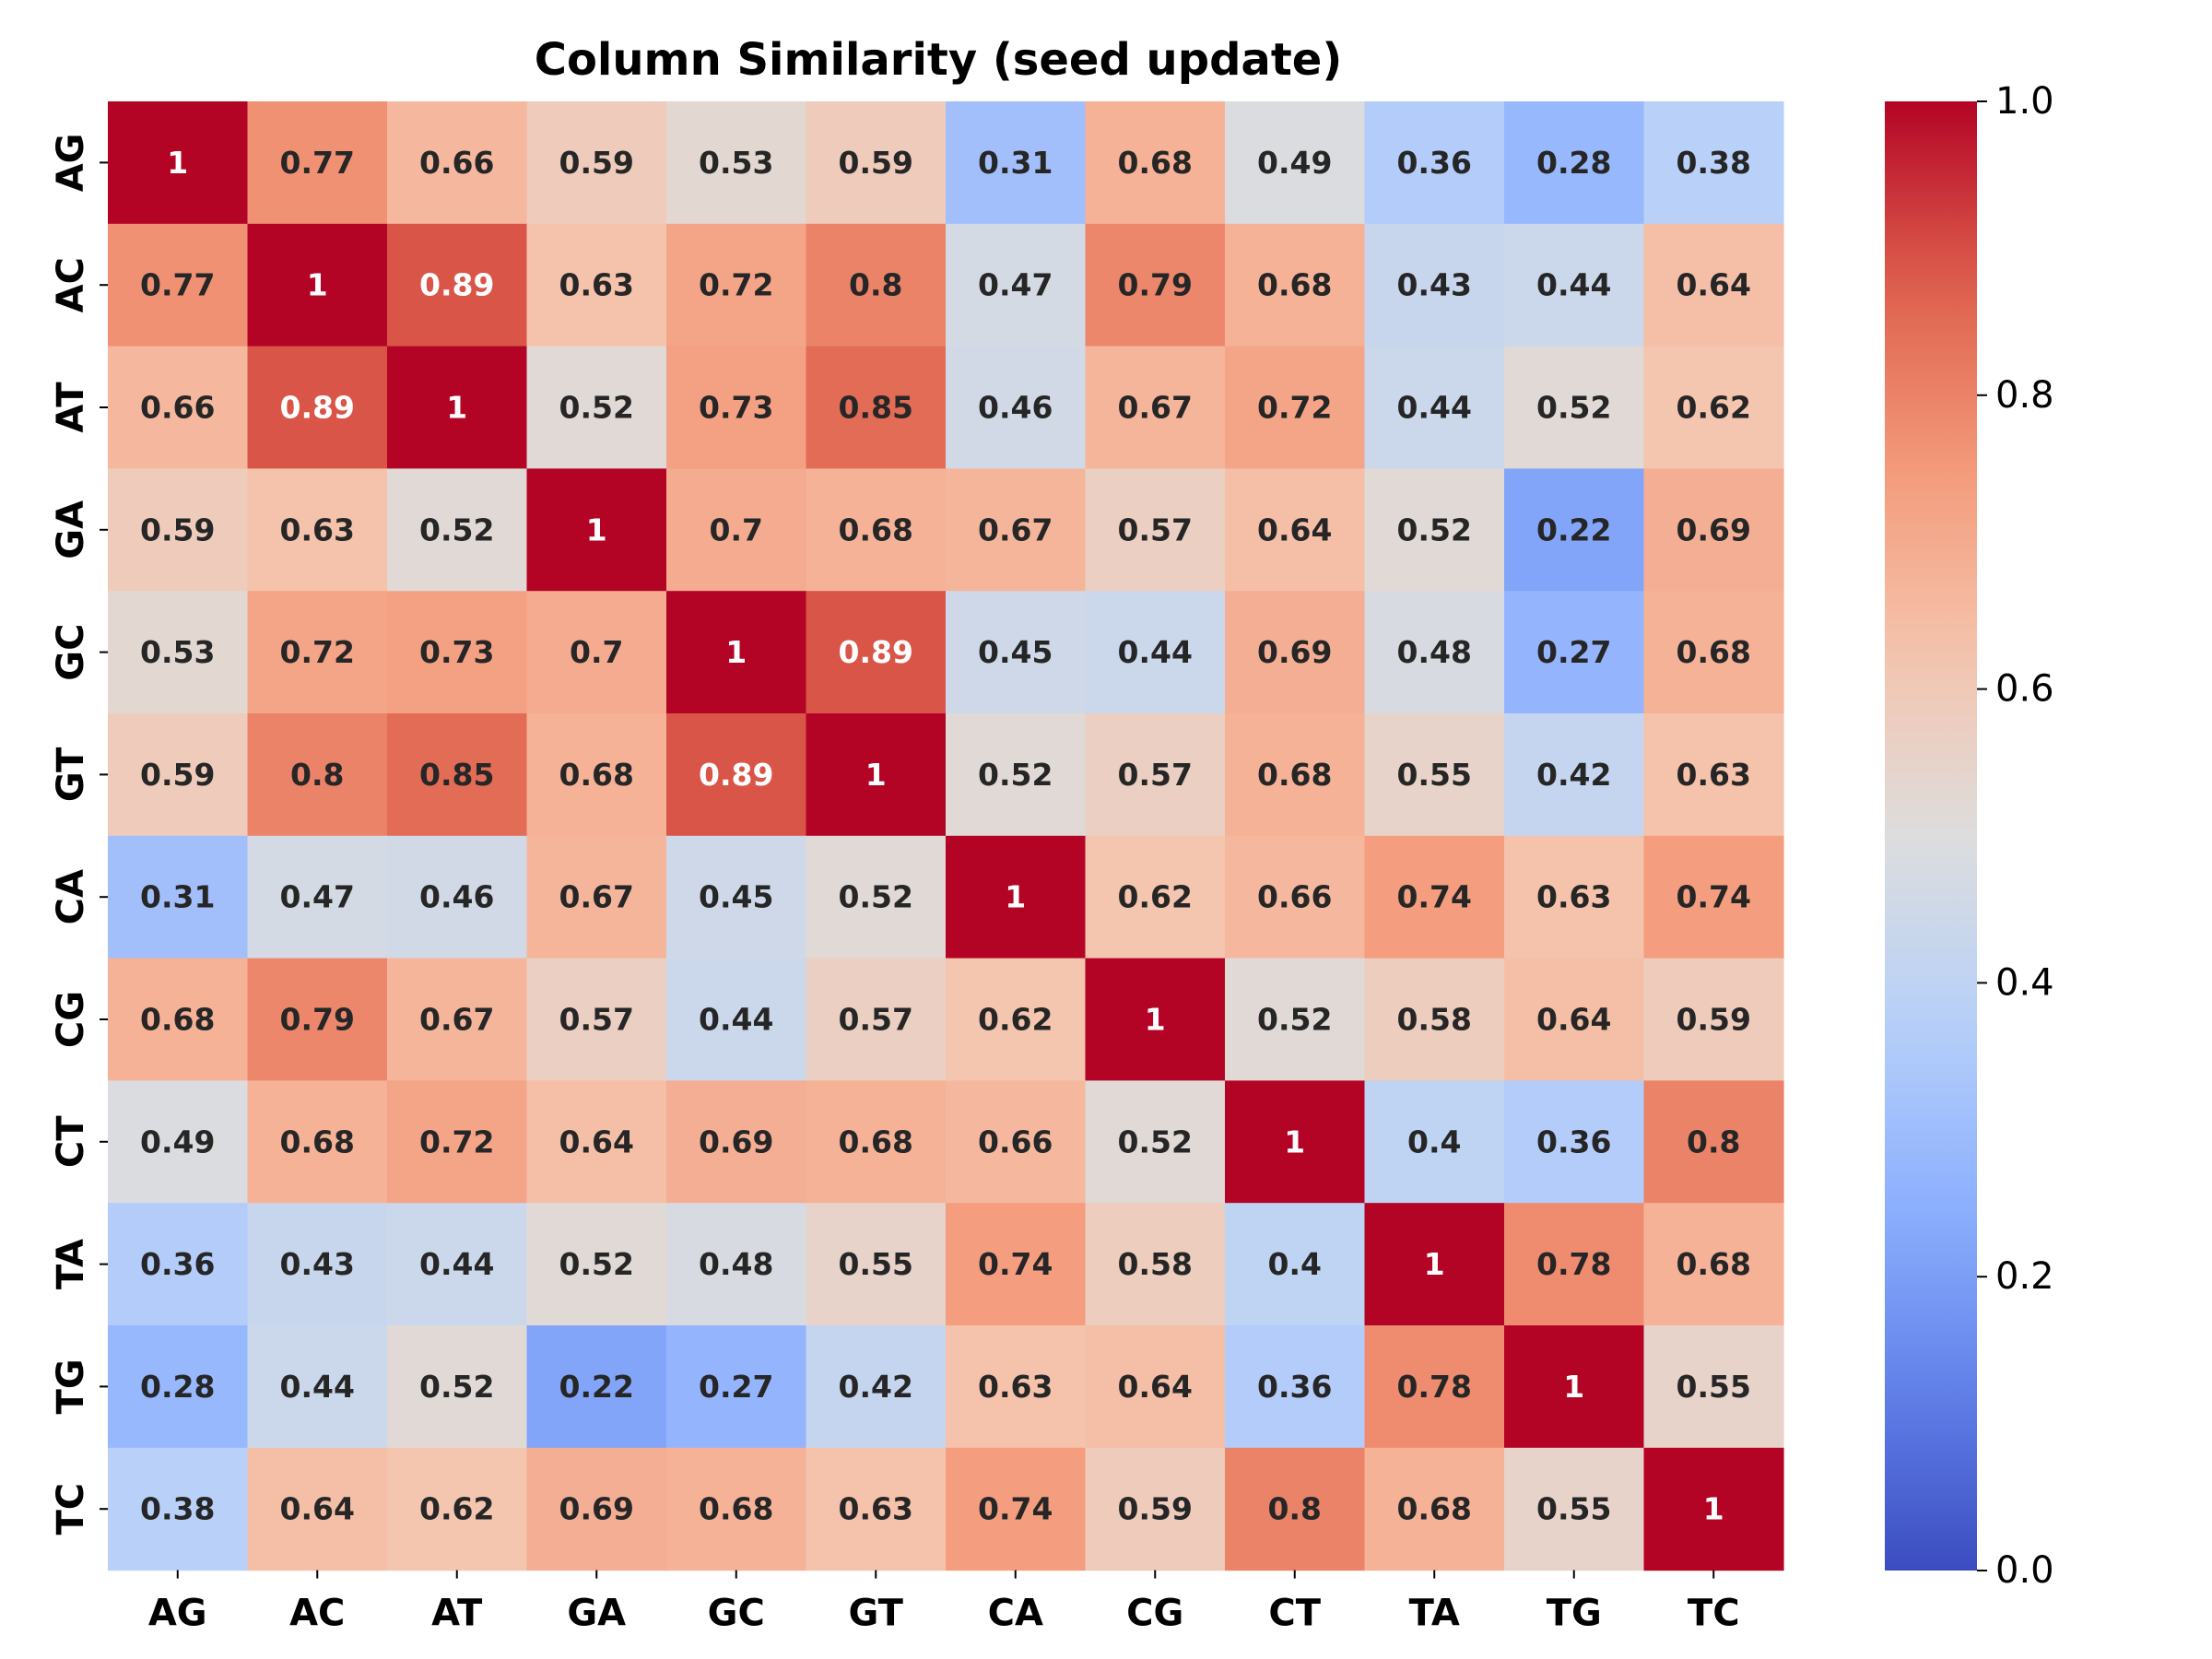 This screenshot has width=2212, height=1659. I want to click on x-tick-label: GC, so click(736, 1614).